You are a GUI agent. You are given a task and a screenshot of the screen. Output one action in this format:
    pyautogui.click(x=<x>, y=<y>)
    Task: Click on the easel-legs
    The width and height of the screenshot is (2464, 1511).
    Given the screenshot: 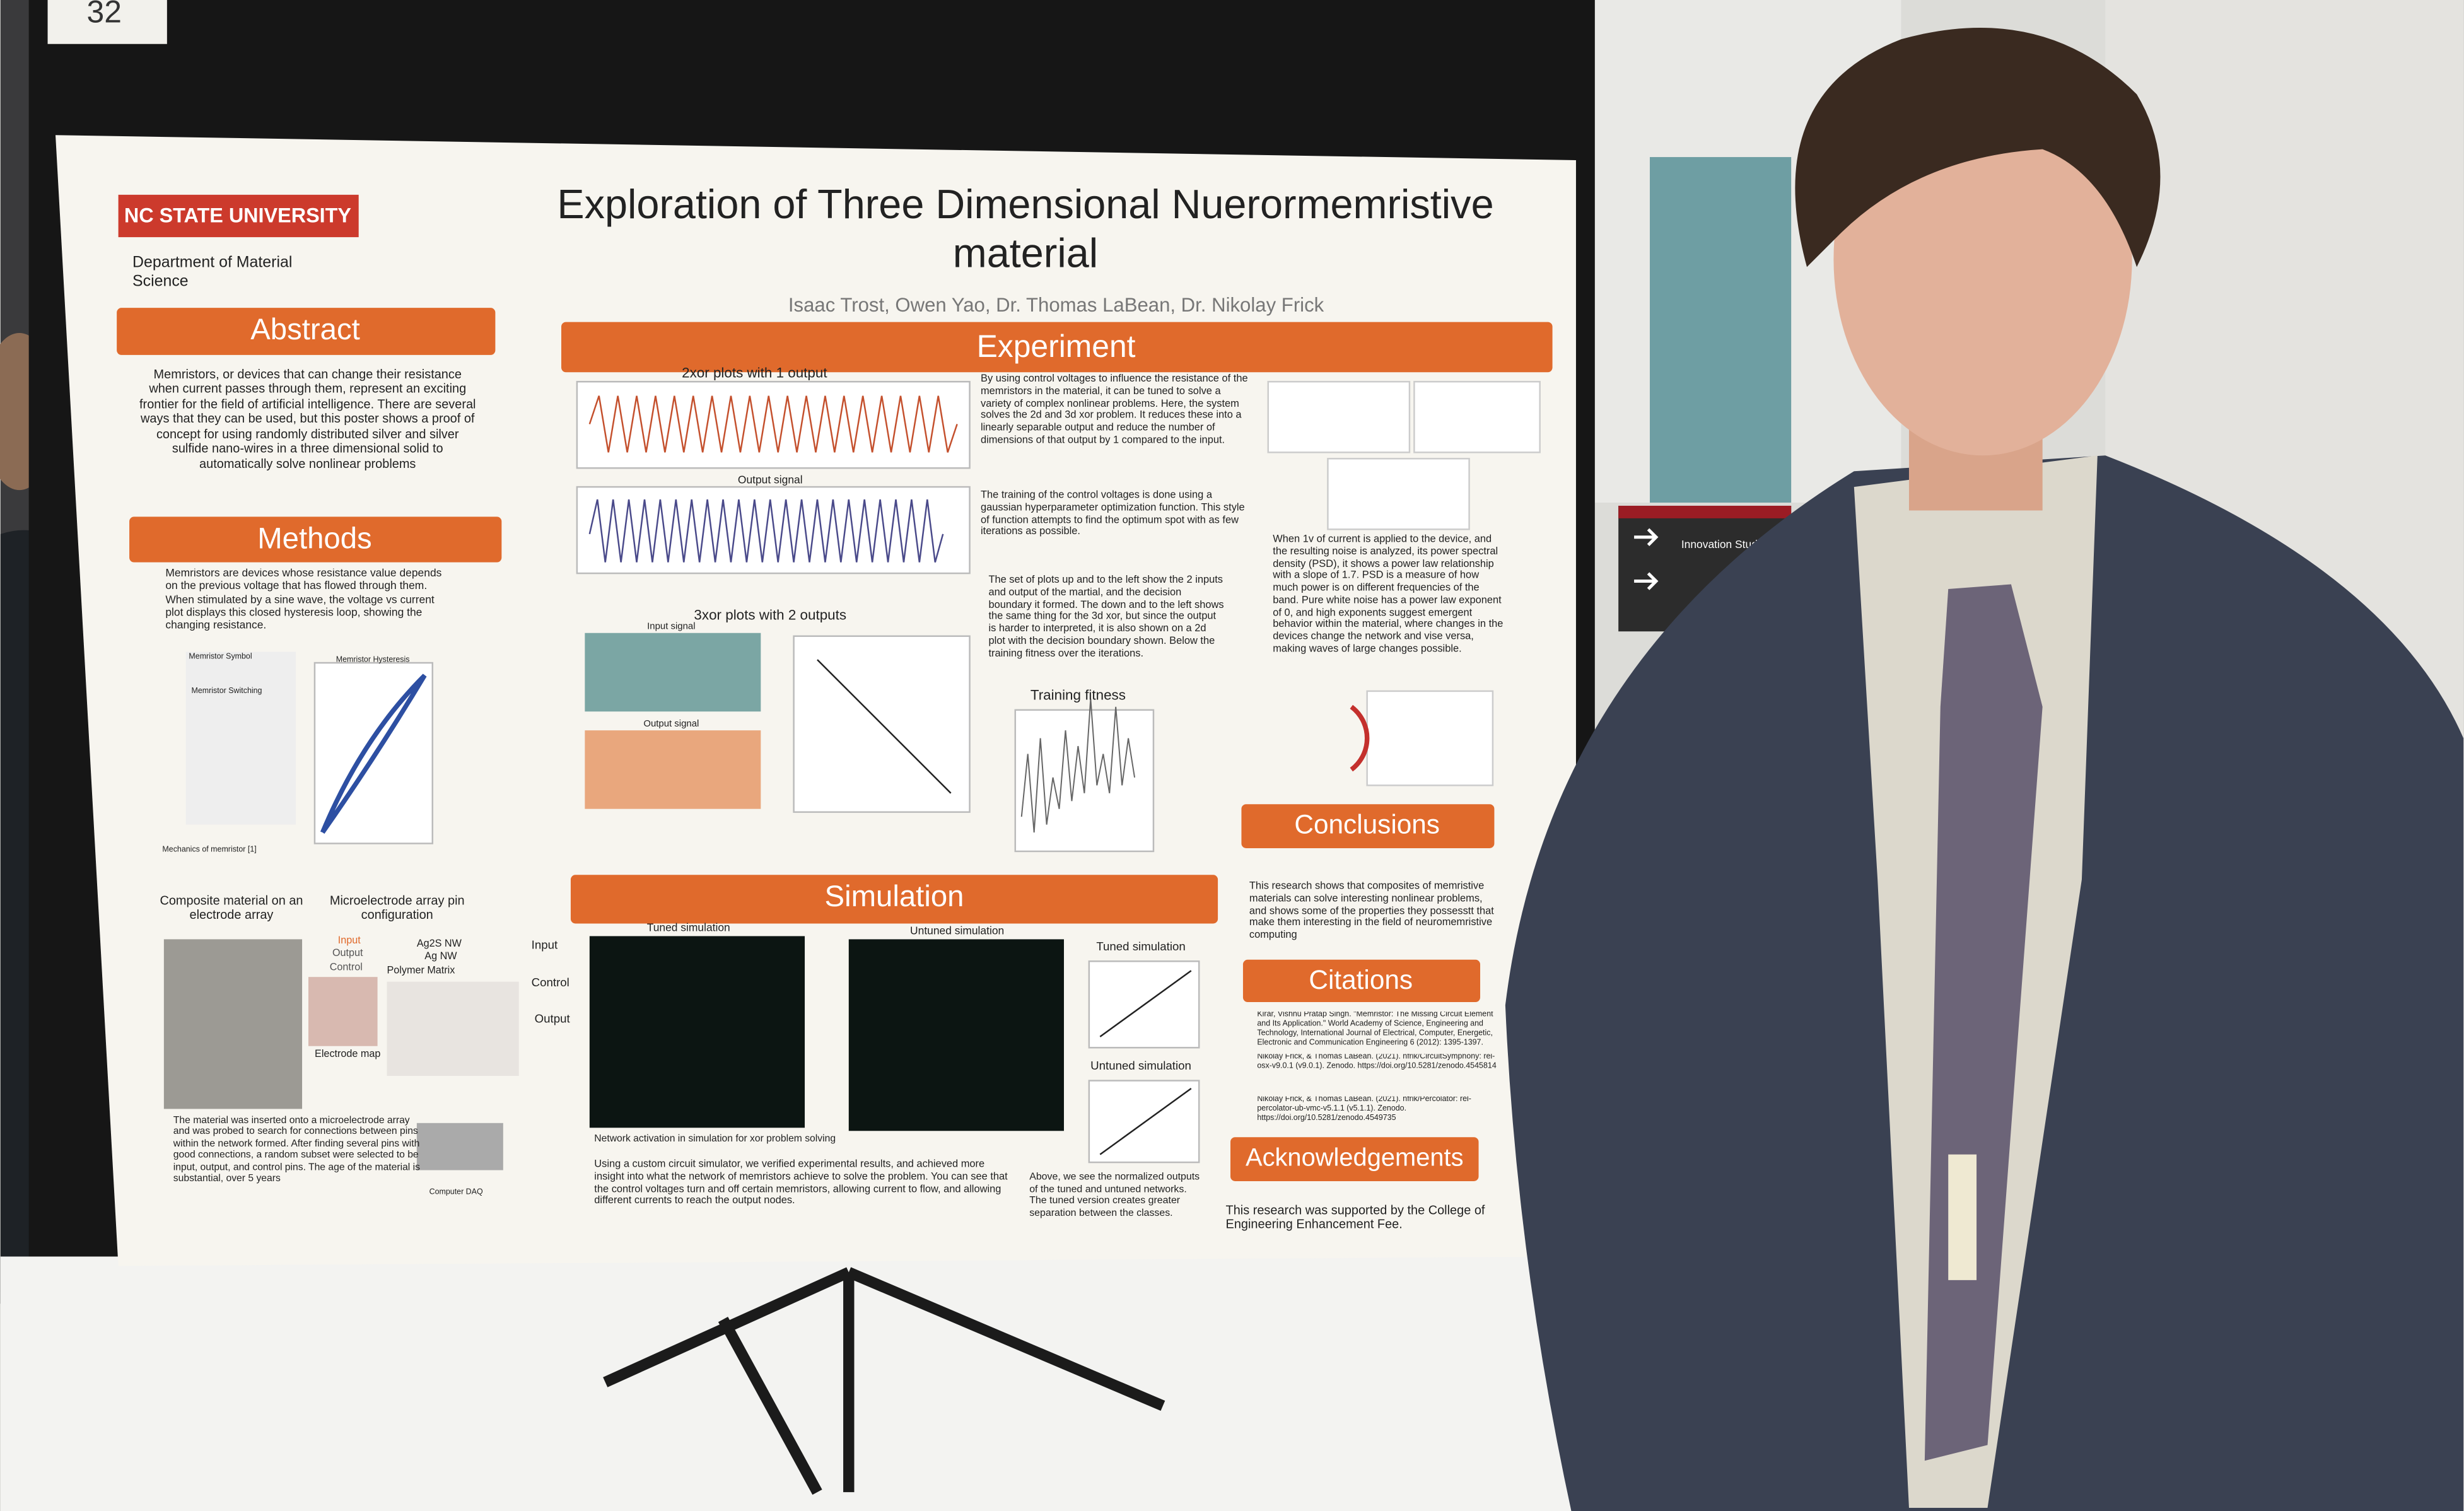 What is the action you would take?
    pyautogui.click(x=884, y=1381)
    